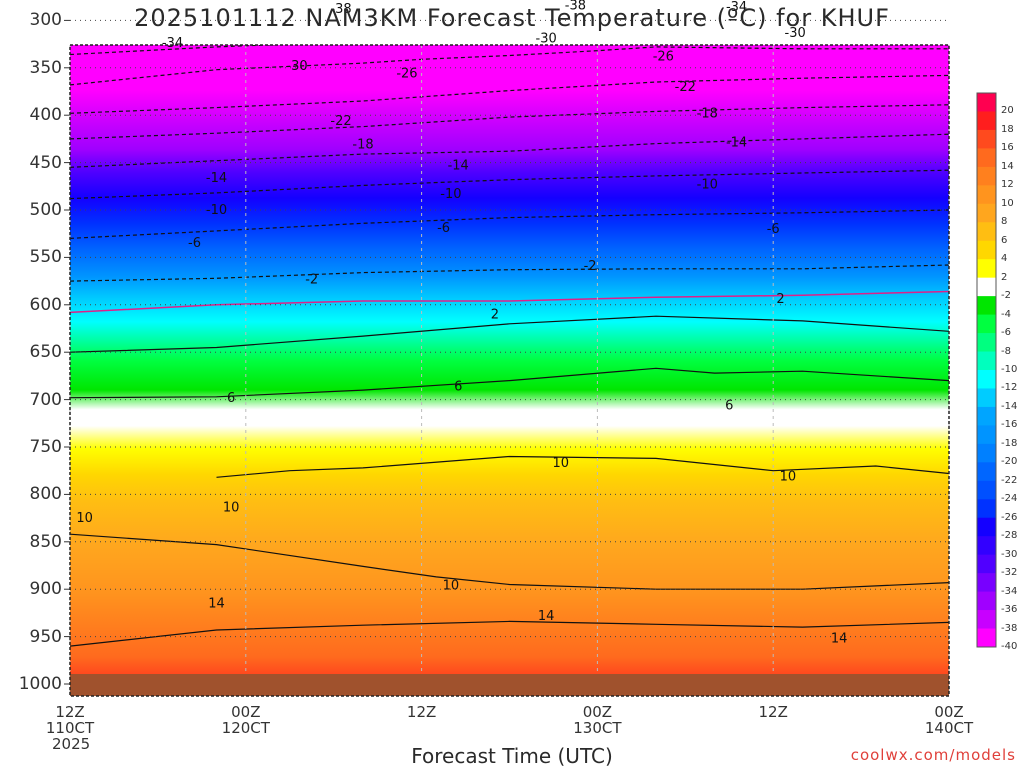 The height and width of the screenshot is (768, 1024). I want to click on colorbar-frame, so click(986, 370).